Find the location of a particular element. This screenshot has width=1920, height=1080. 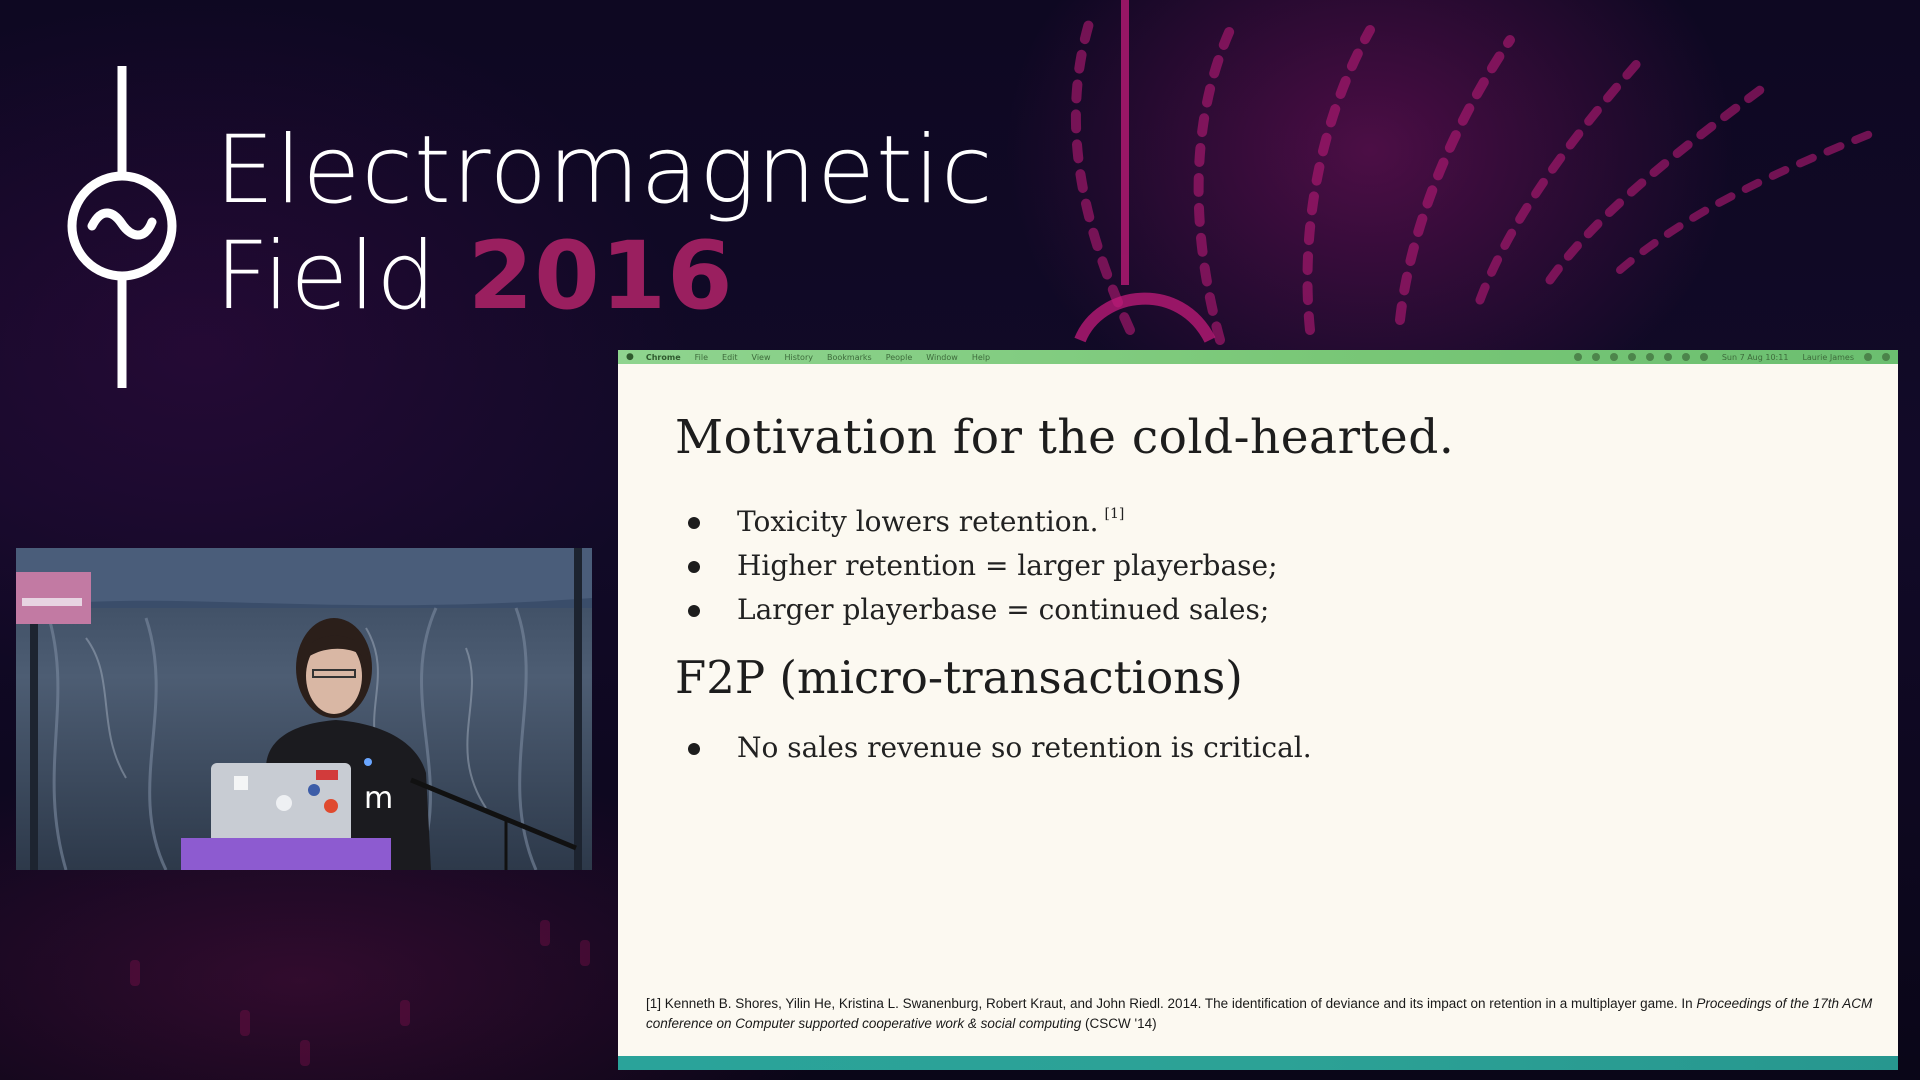

volume-icon is located at coordinates (1667, 357).